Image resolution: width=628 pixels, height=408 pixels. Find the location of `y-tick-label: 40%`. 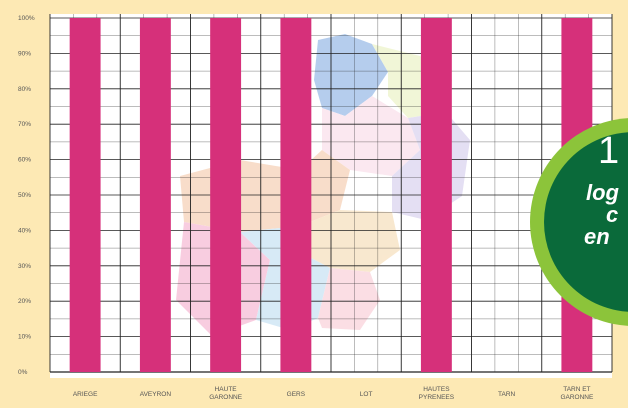

y-tick-label: 40% is located at coordinates (24, 230).